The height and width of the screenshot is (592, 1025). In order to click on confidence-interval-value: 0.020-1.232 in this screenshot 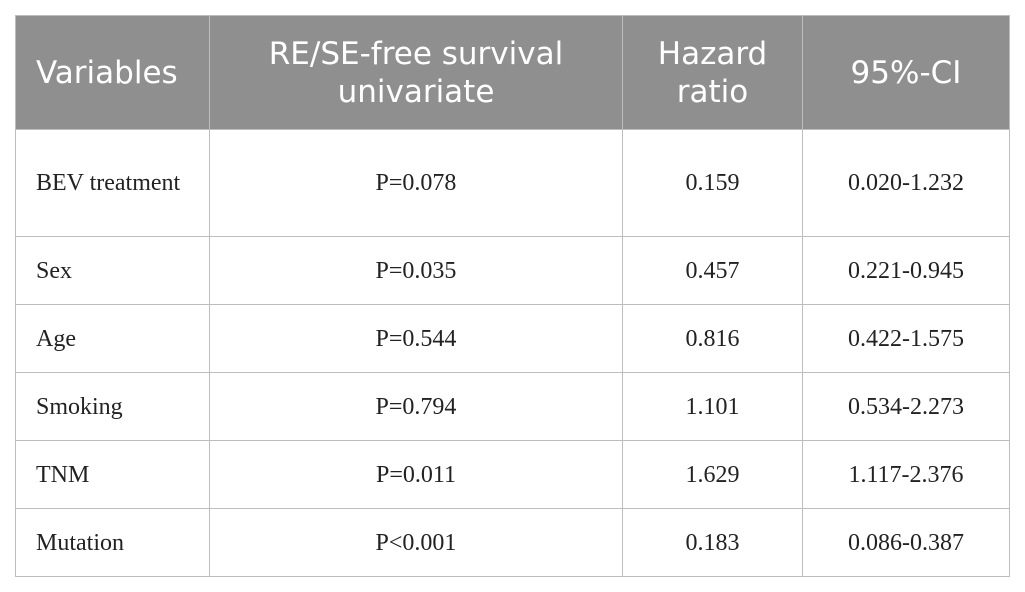, I will do `click(906, 183)`.